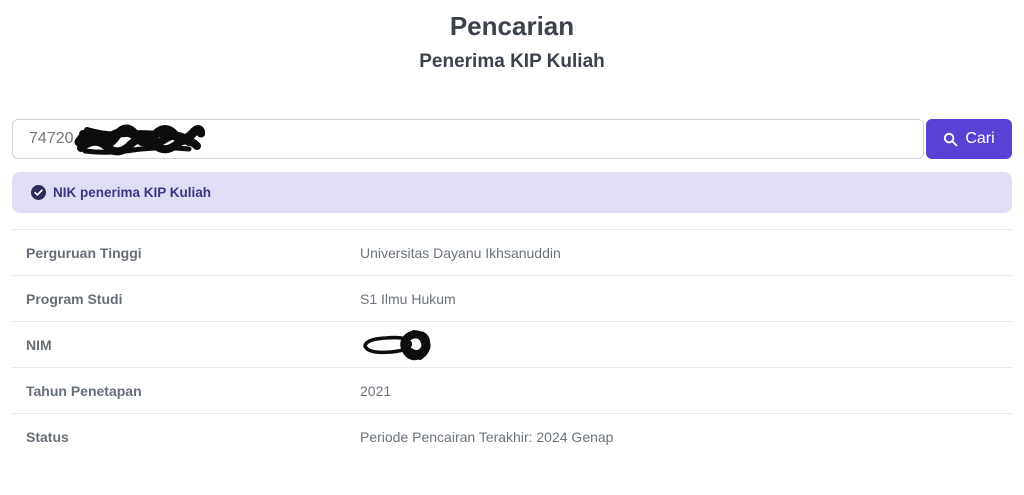  I want to click on check-circle-icon, so click(38, 192).